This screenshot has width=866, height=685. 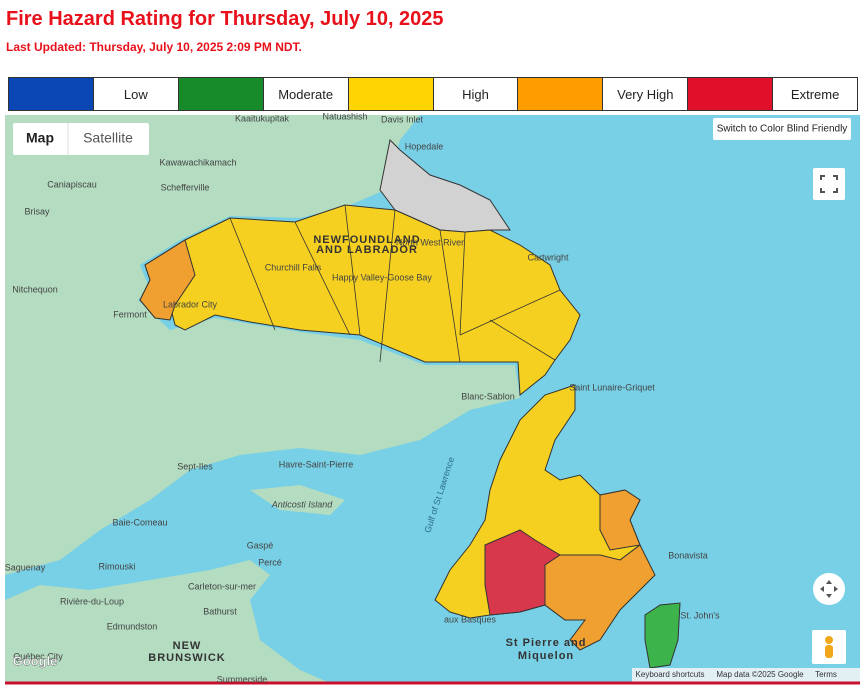 What do you see at coordinates (815, 94) in the screenshot?
I see `legend-label: Extreme` at bounding box center [815, 94].